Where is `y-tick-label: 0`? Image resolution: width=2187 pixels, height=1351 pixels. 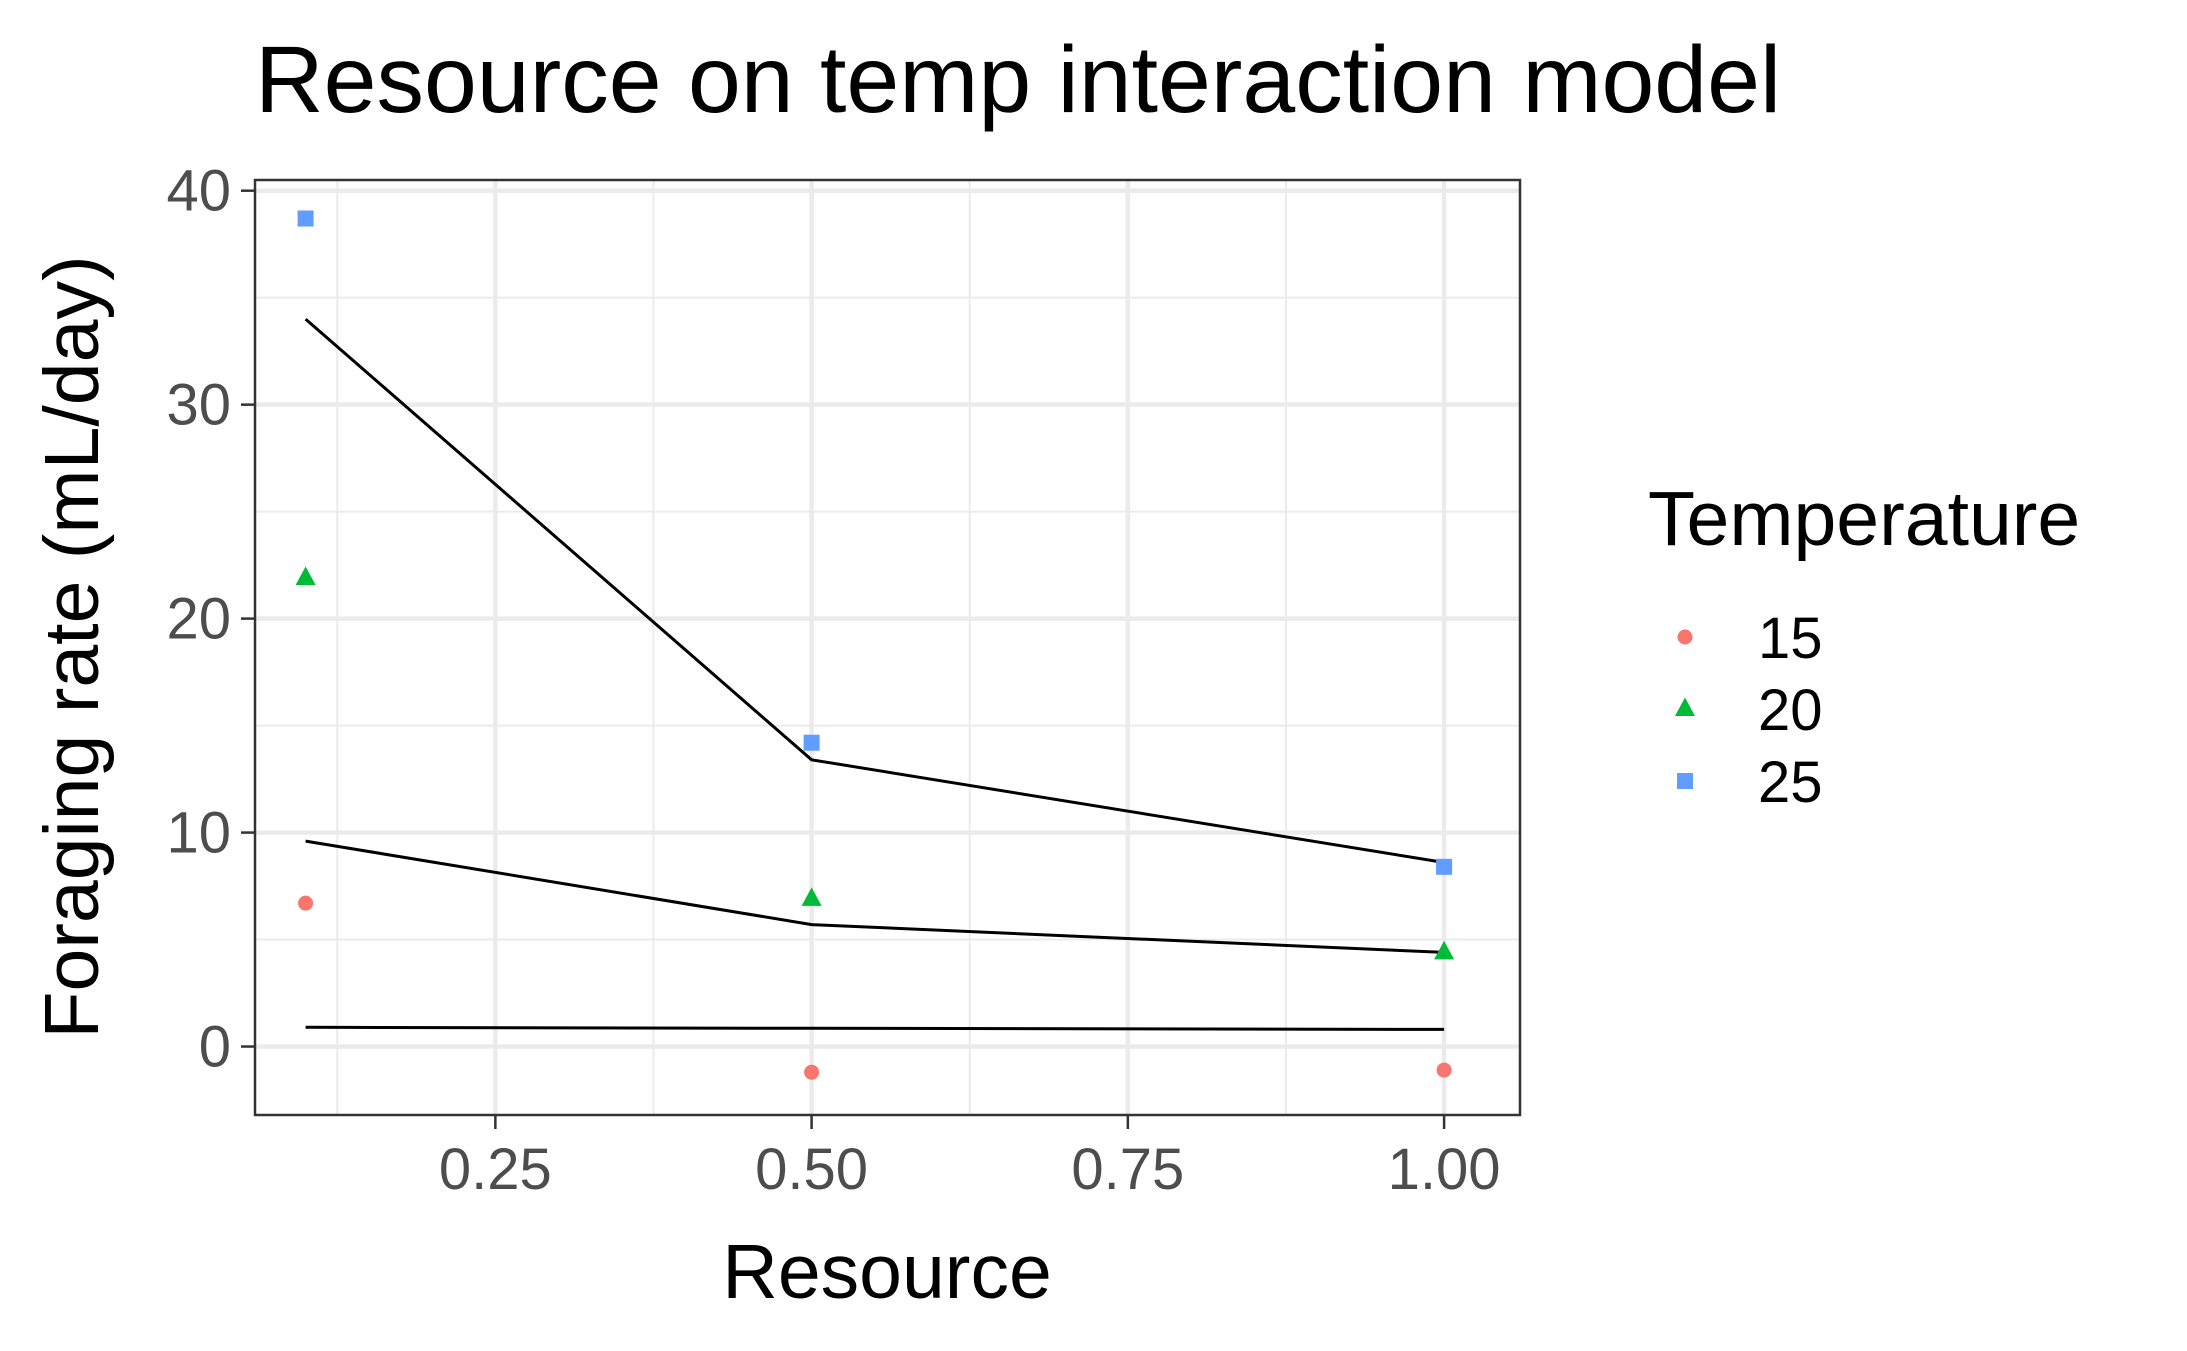 y-tick-label: 0 is located at coordinates (215, 1047).